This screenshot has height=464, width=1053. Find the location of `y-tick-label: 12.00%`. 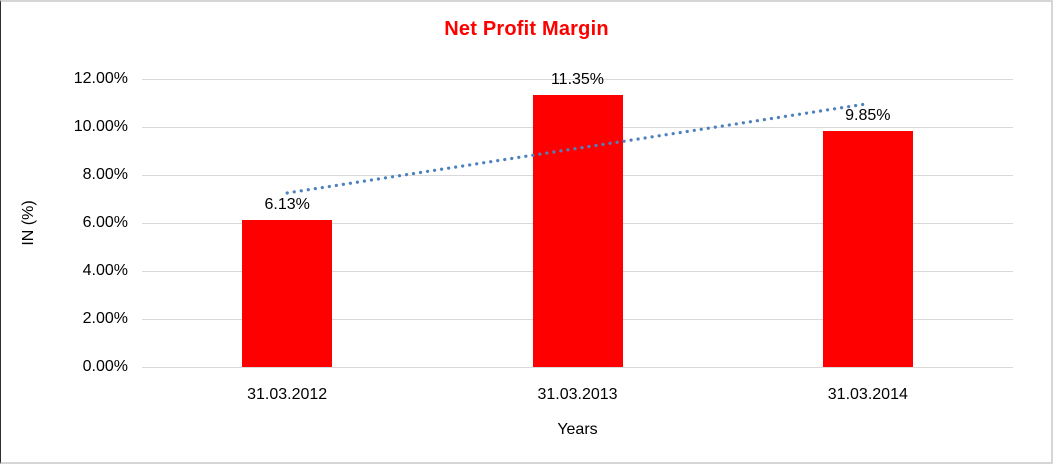

y-tick-label: 12.00% is located at coordinates (100, 78).